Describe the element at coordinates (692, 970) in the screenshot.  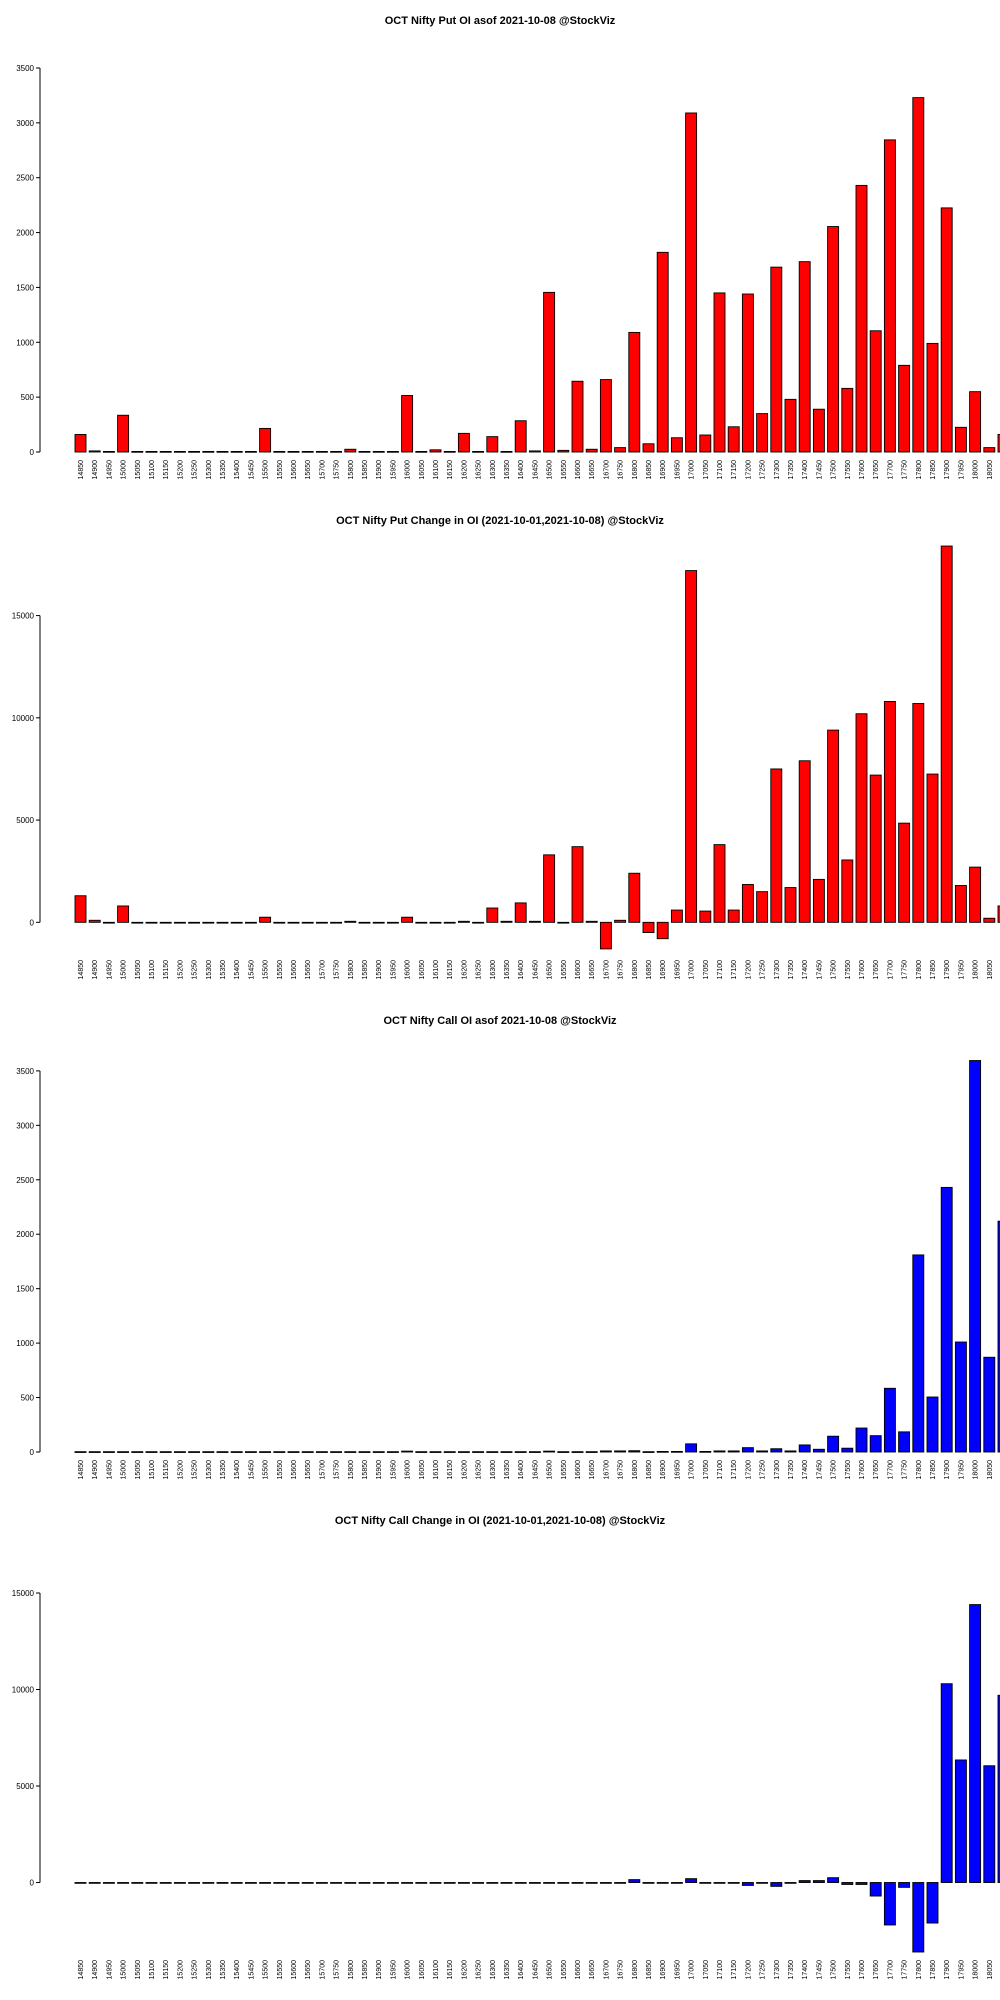
I see `x-tick-label: 17000` at that location.